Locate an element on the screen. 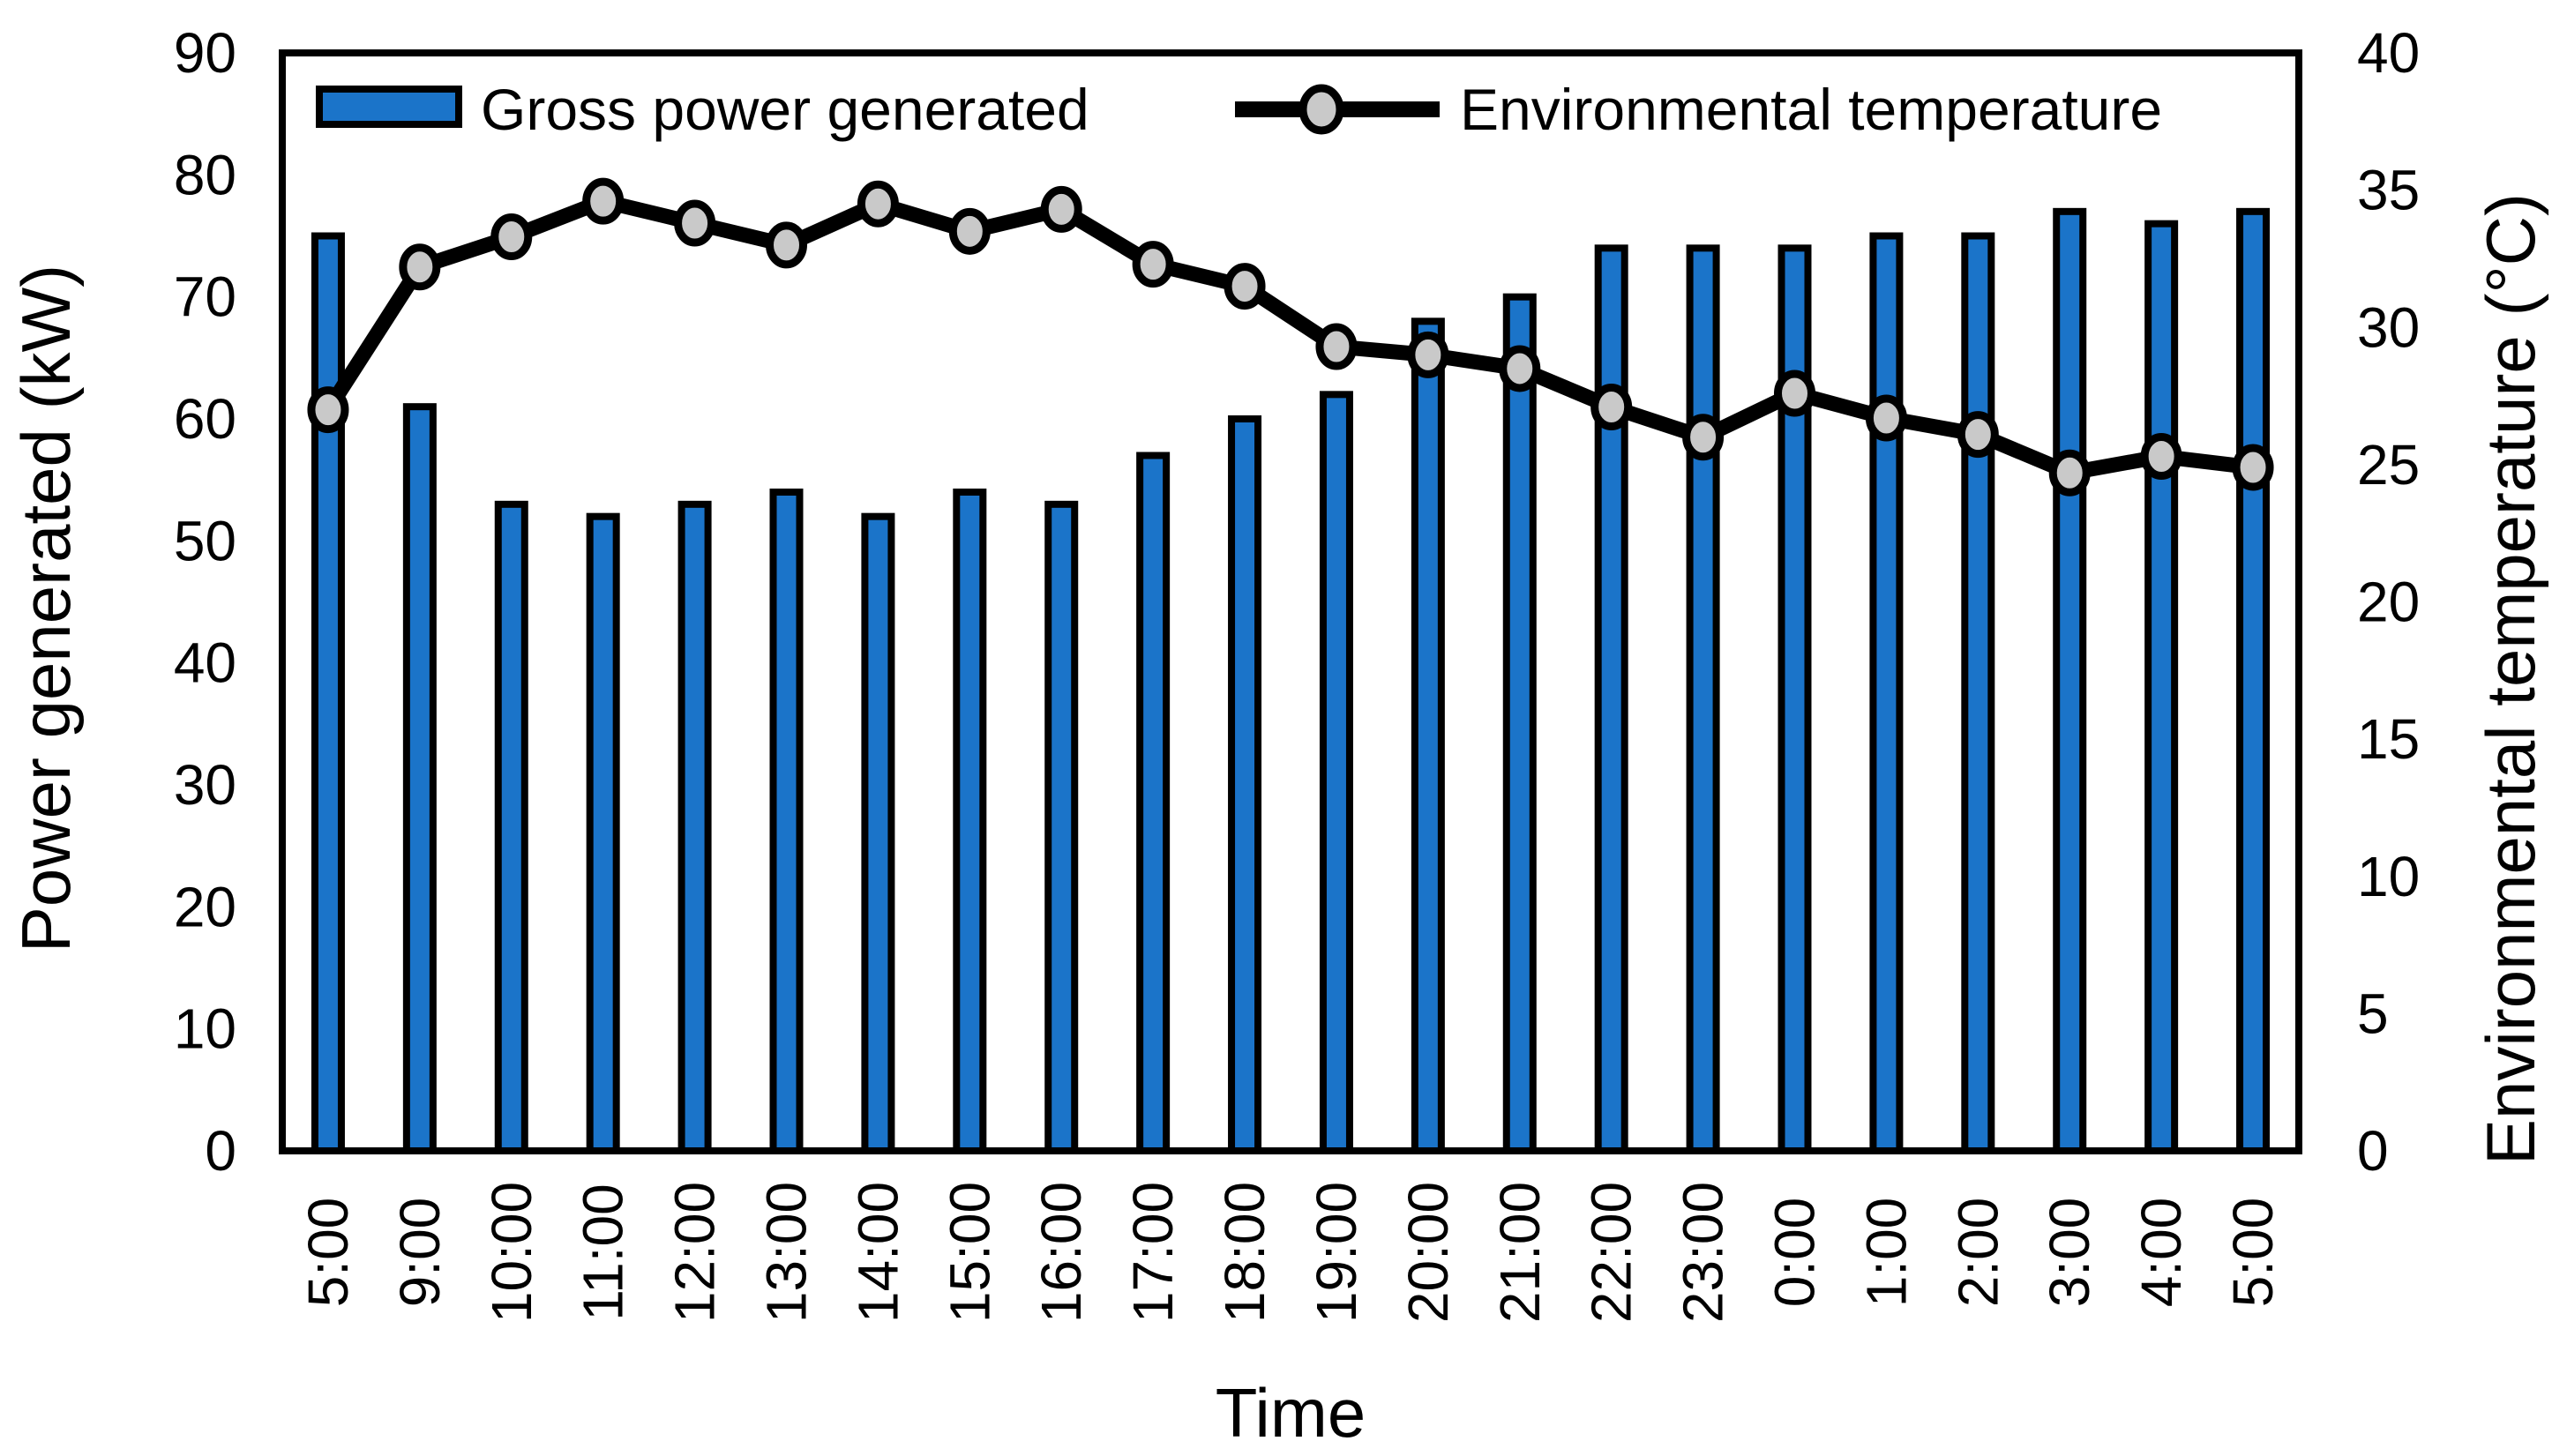 The height and width of the screenshot is (1456, 2567). left-tick-60: 60 is located at coordinates (205, 419).